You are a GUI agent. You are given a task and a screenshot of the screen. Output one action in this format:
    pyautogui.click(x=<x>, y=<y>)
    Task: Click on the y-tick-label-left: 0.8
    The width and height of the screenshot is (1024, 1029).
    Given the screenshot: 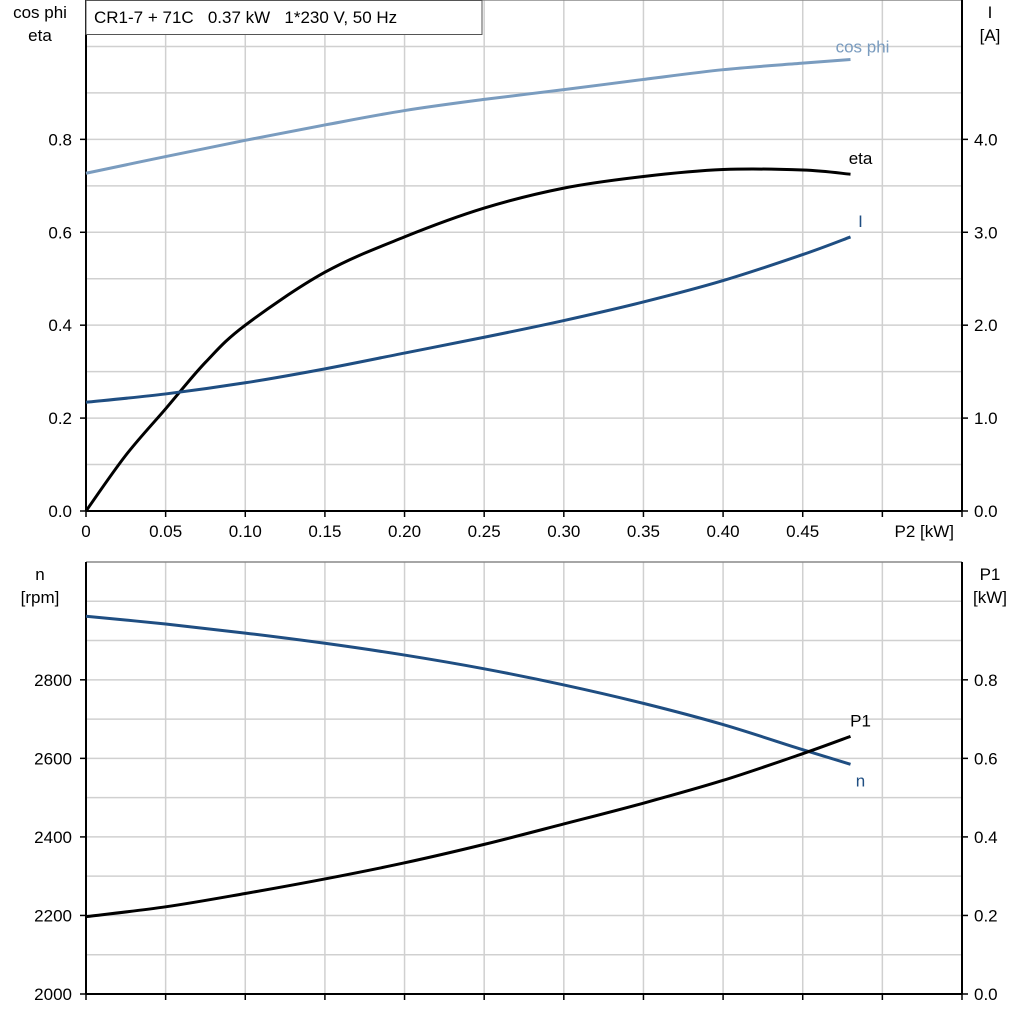 What is the action you would take?
    pyautogui.click(x=60, y=139)
    